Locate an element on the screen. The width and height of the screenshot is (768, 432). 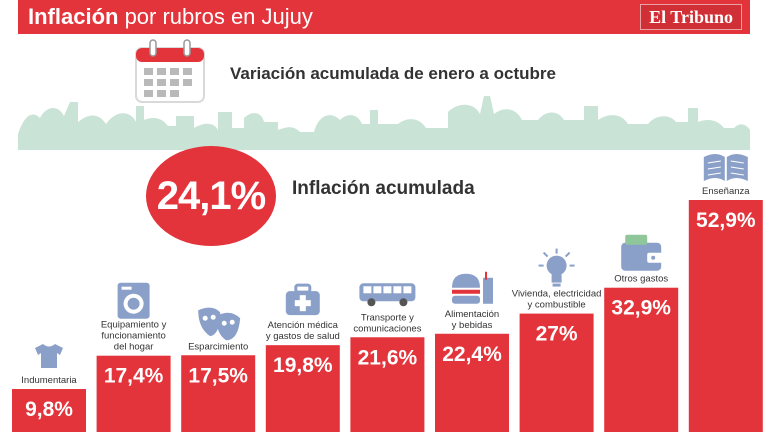
header-bar: Inflación por rubros en Jujuy El Tribuno is located at coordinates (384, 17).